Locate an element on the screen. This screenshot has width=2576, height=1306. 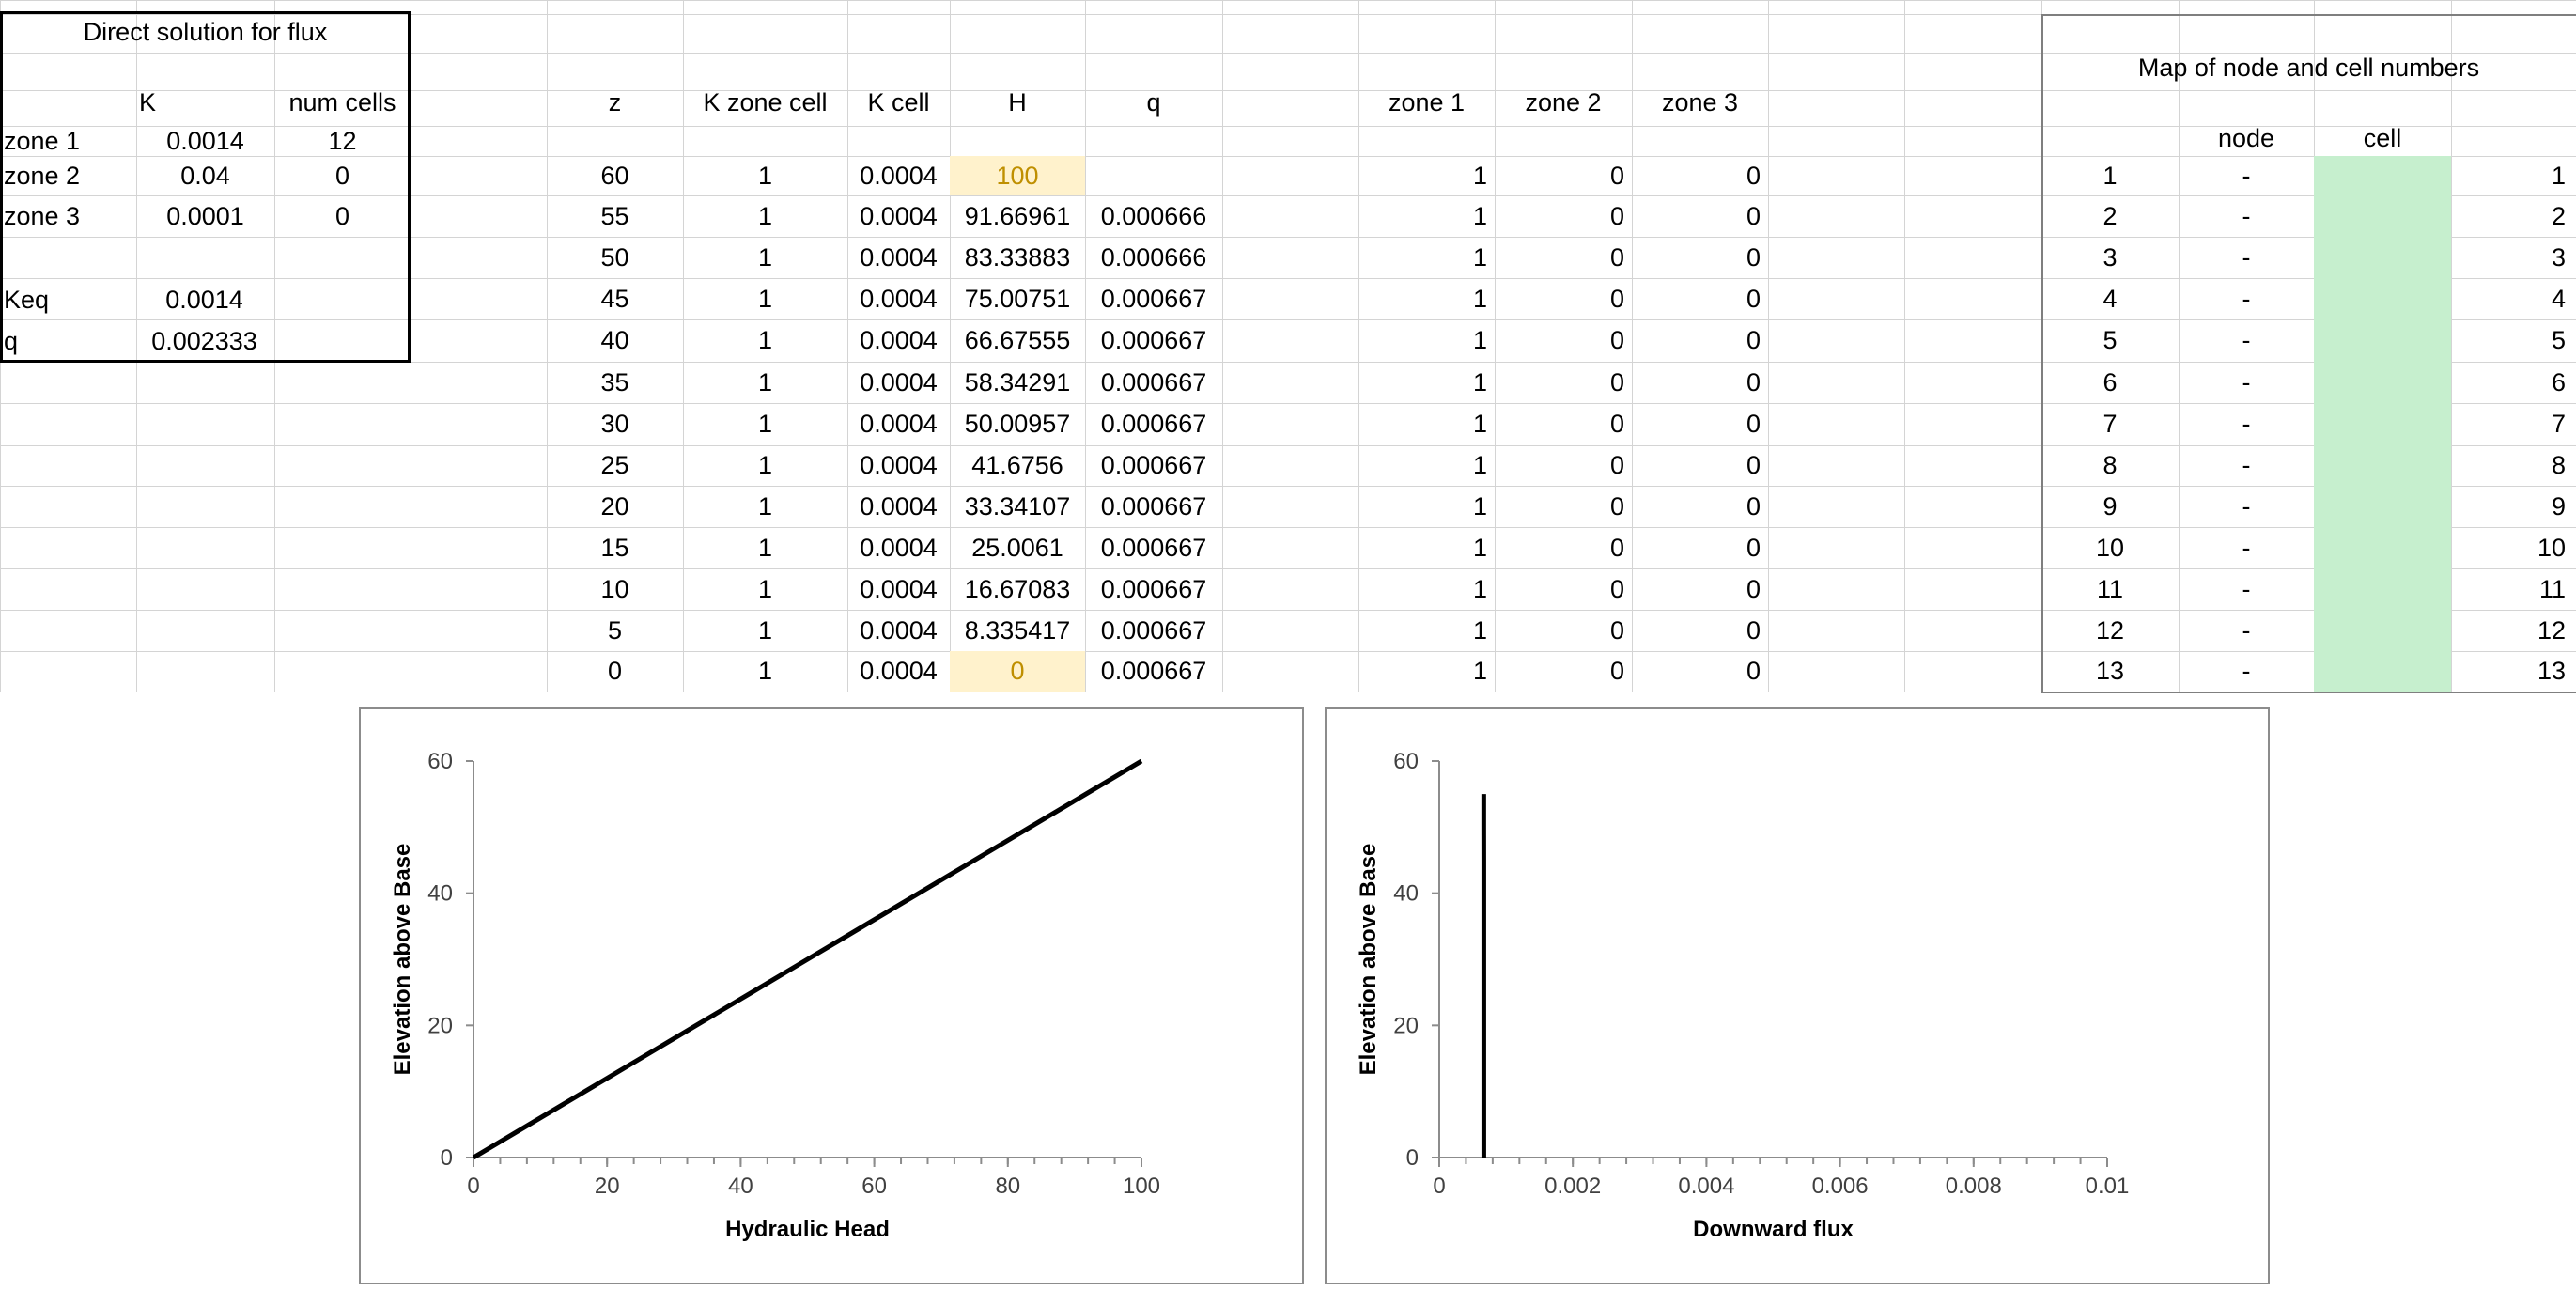
table-cell-z: 45 is located at coordinates (615, 299).